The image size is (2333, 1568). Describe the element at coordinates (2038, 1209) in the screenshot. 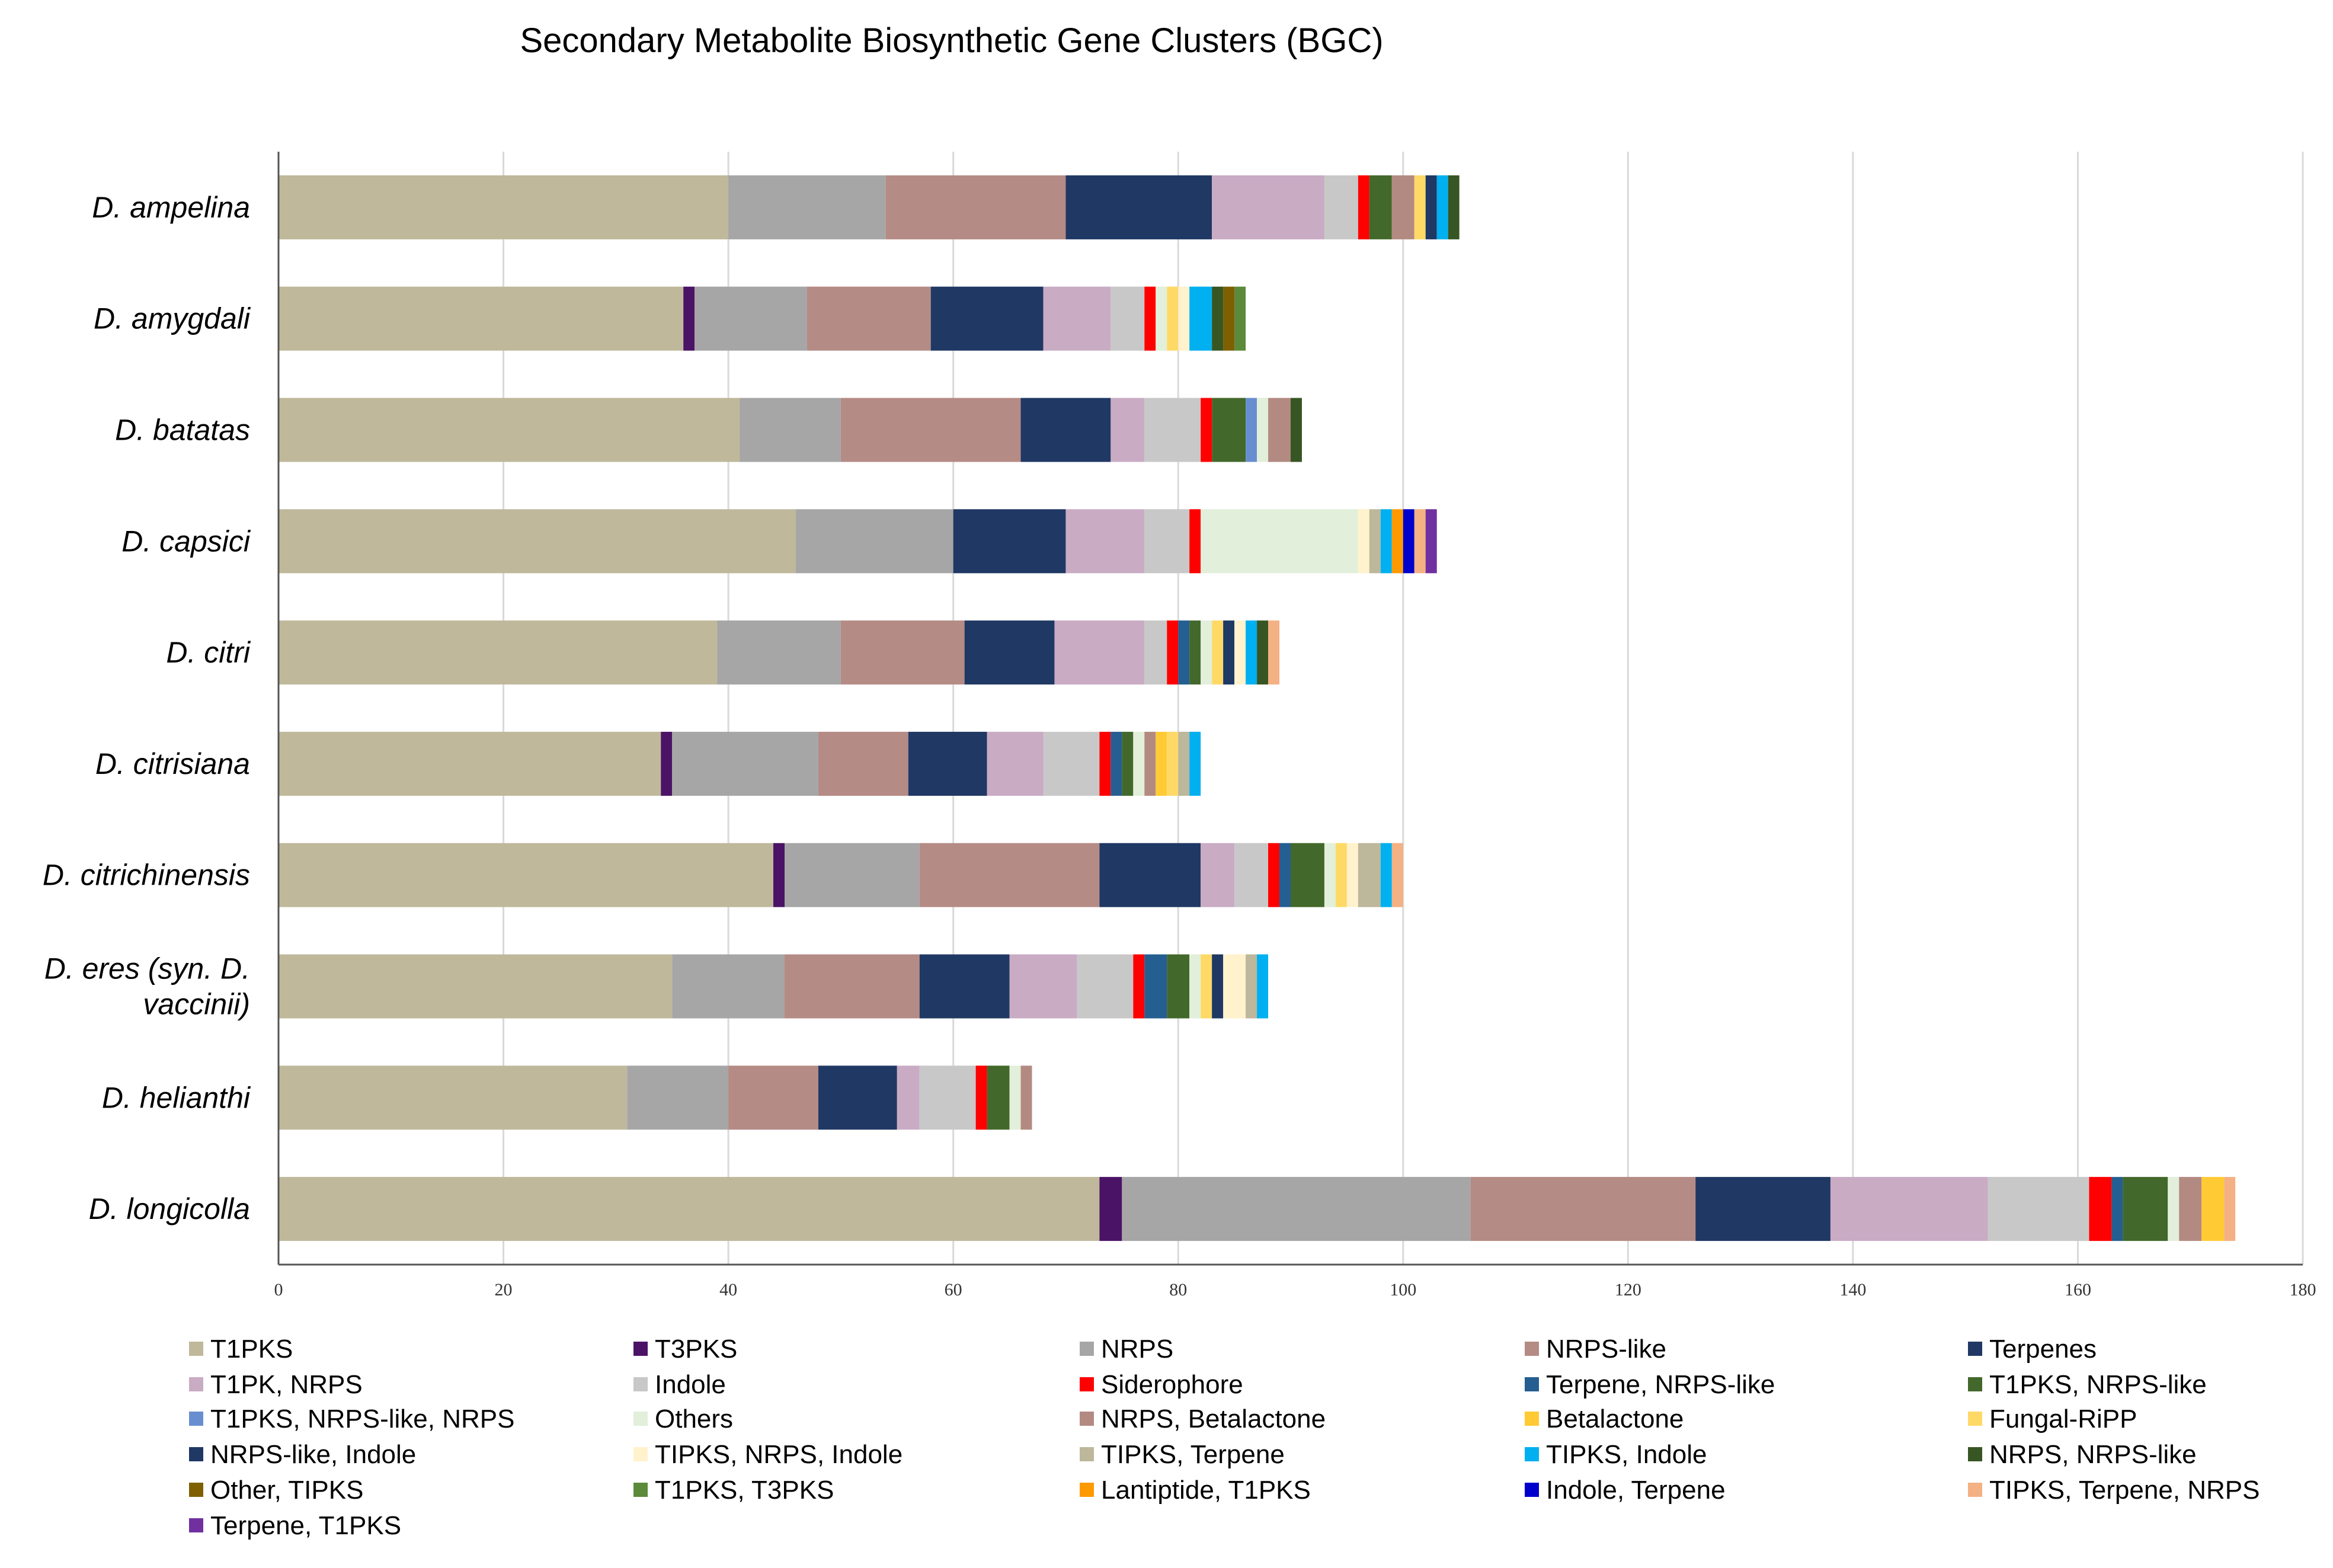

I see `bar-segment: D. longicolla — Indole: 9` at that location.